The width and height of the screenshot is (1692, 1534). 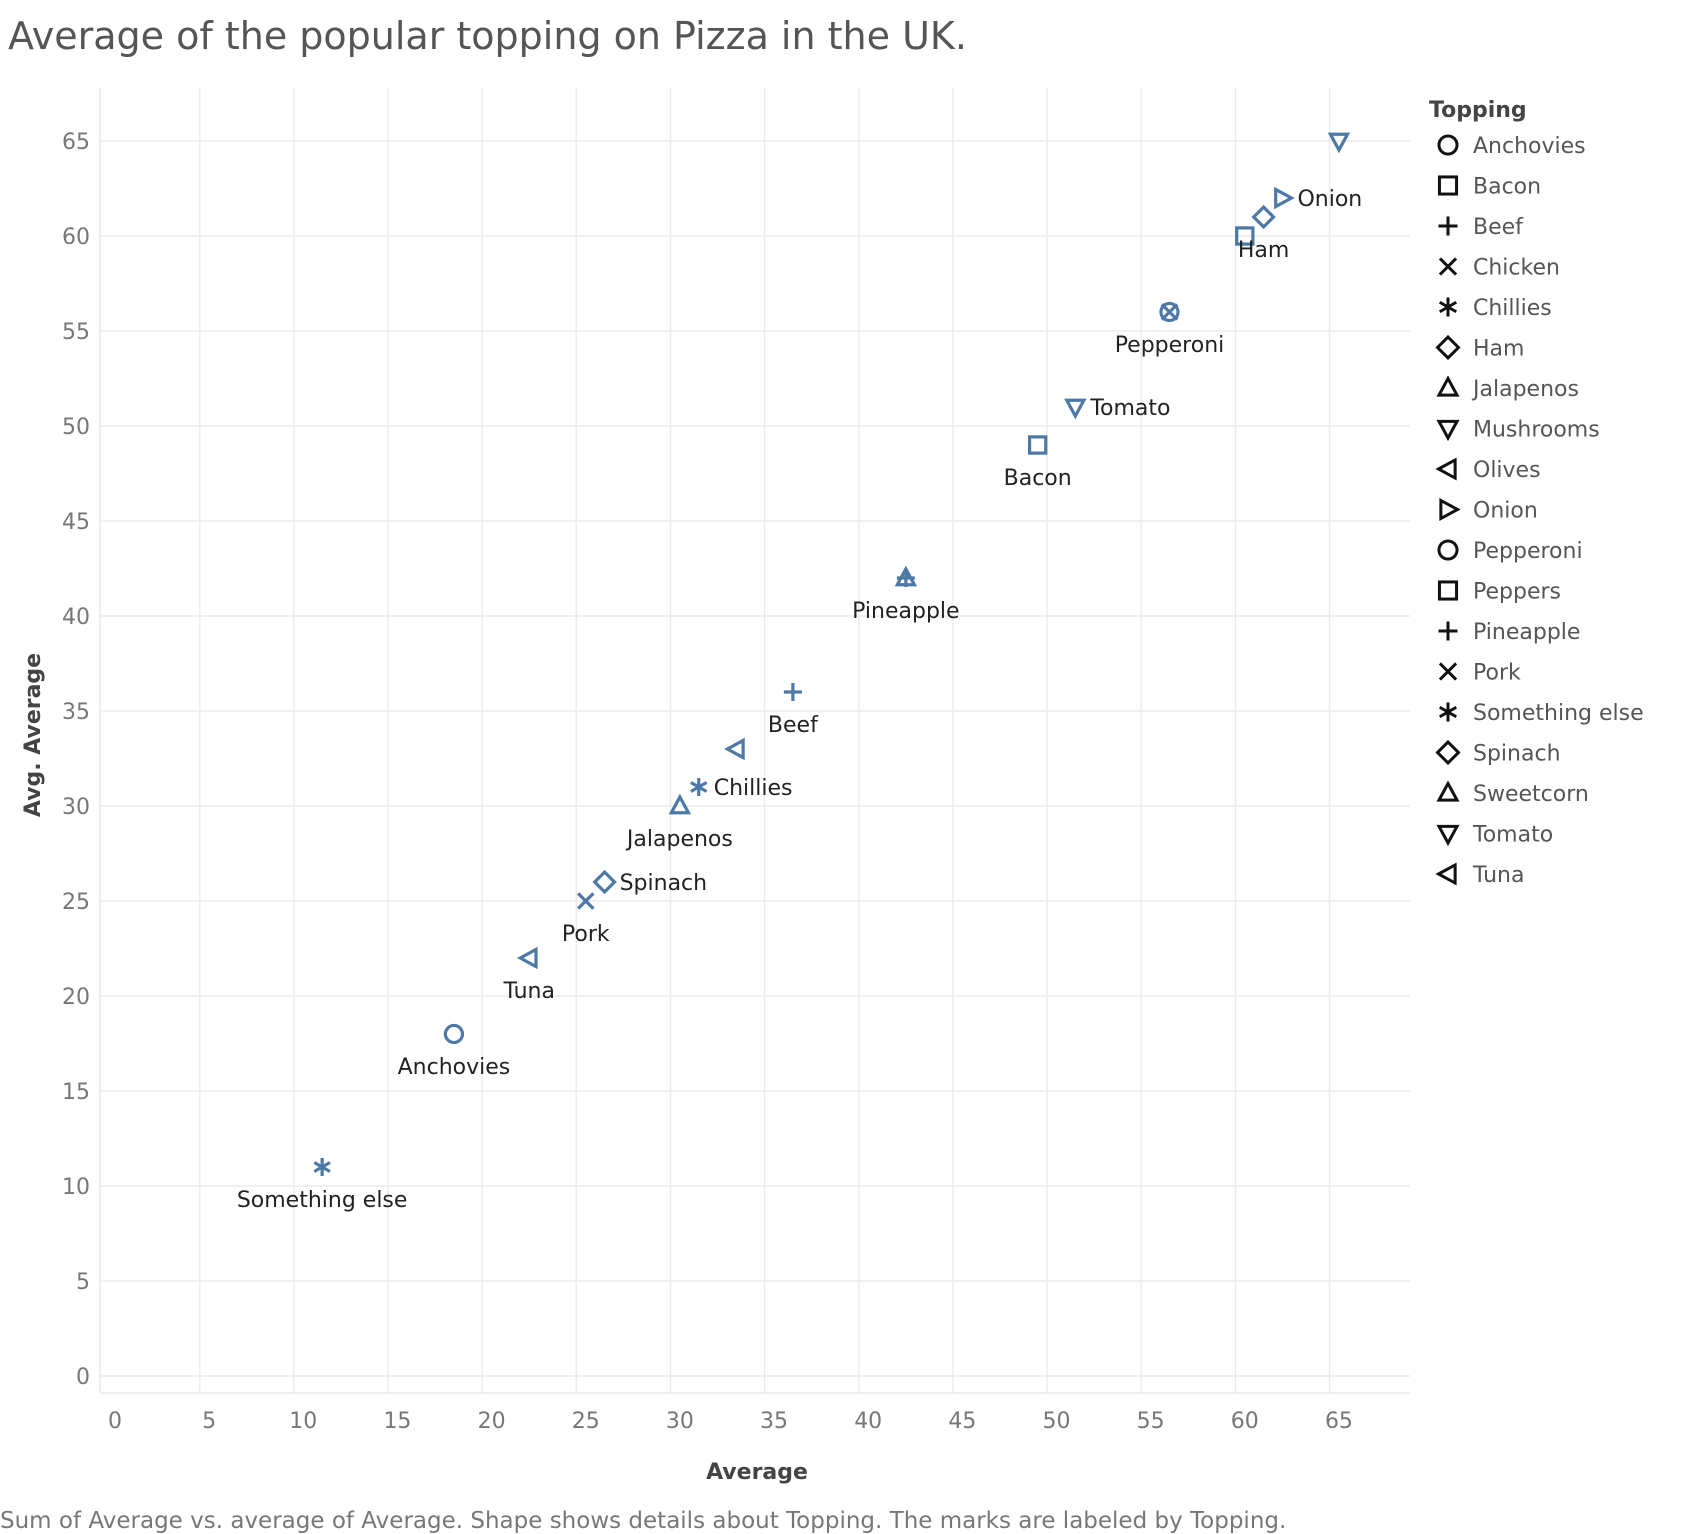 What do you see at coordinates (76, 997) in the screenshot?
I see `y-tick-label: 20` at bounding box center [76, 997].